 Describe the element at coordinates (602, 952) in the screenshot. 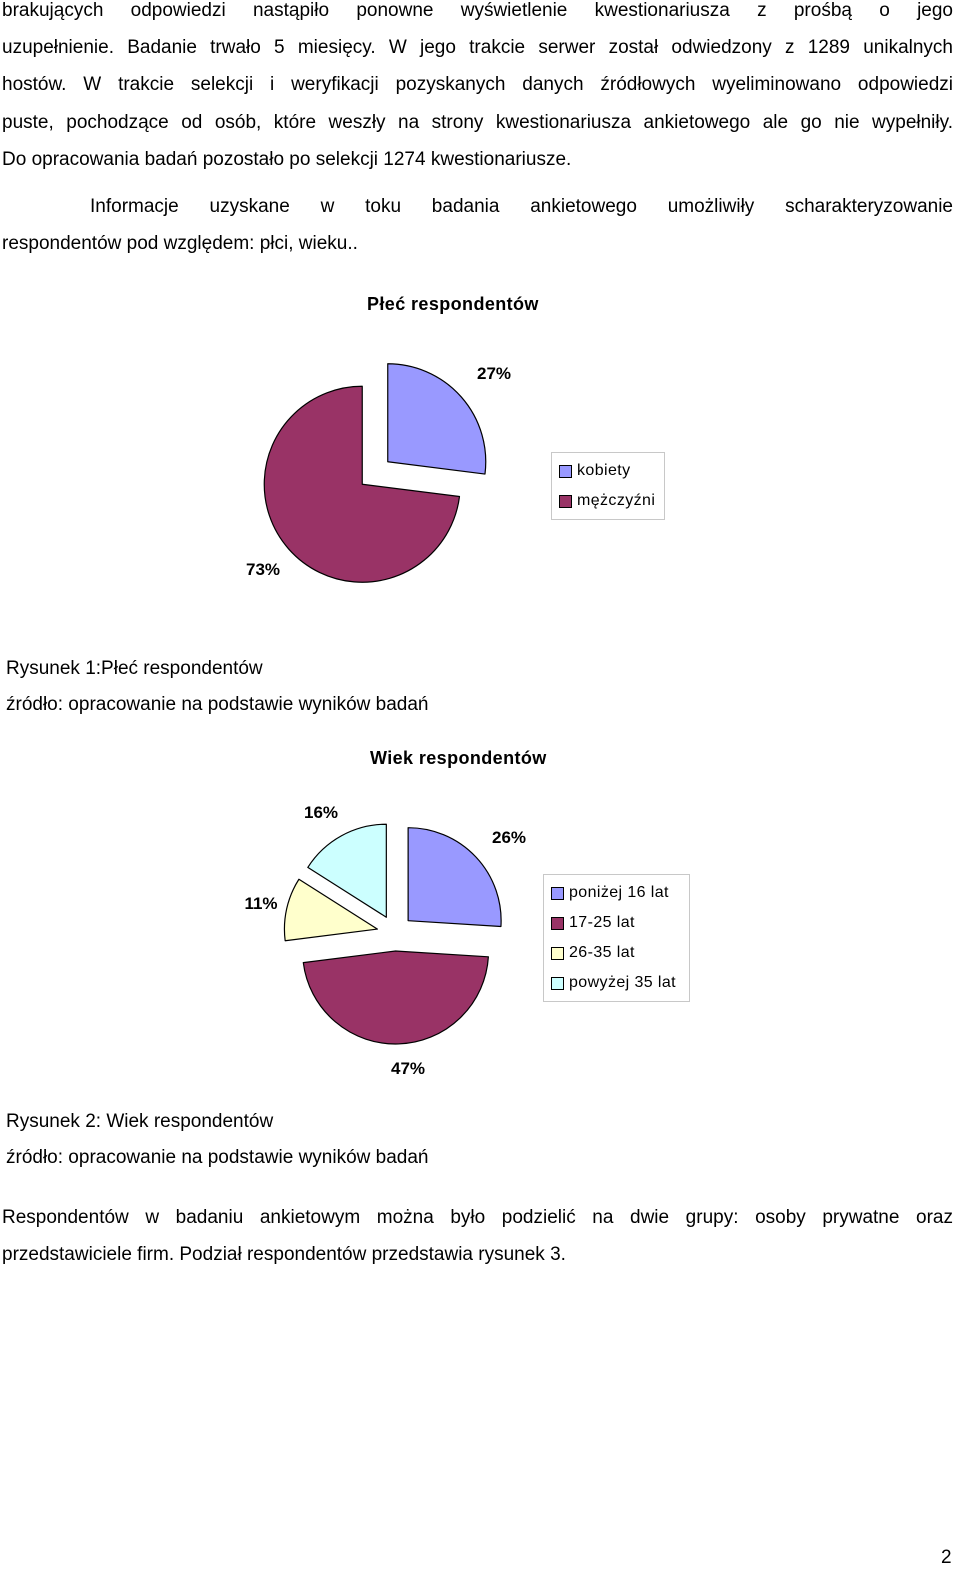

I see `legend-label: 26-35 lat` at that location.